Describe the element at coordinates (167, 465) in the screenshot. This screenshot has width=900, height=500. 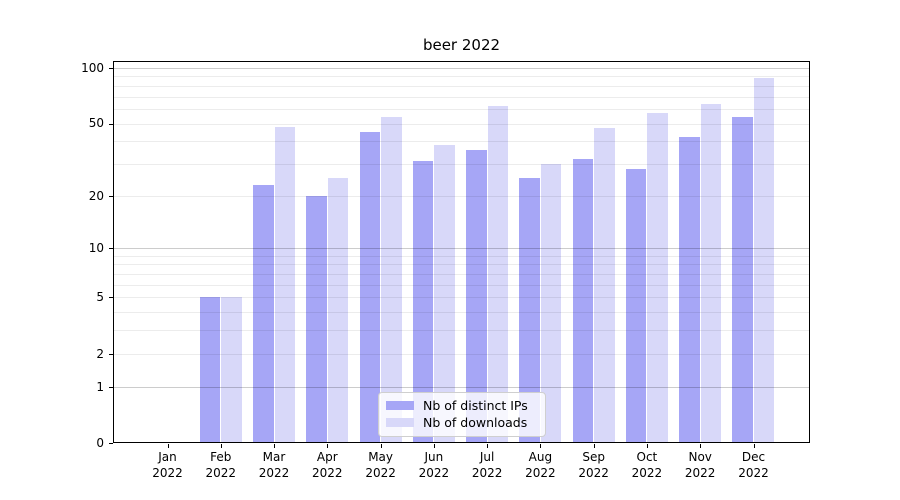
I see `x-tick-label: Jan 2022` at that location.